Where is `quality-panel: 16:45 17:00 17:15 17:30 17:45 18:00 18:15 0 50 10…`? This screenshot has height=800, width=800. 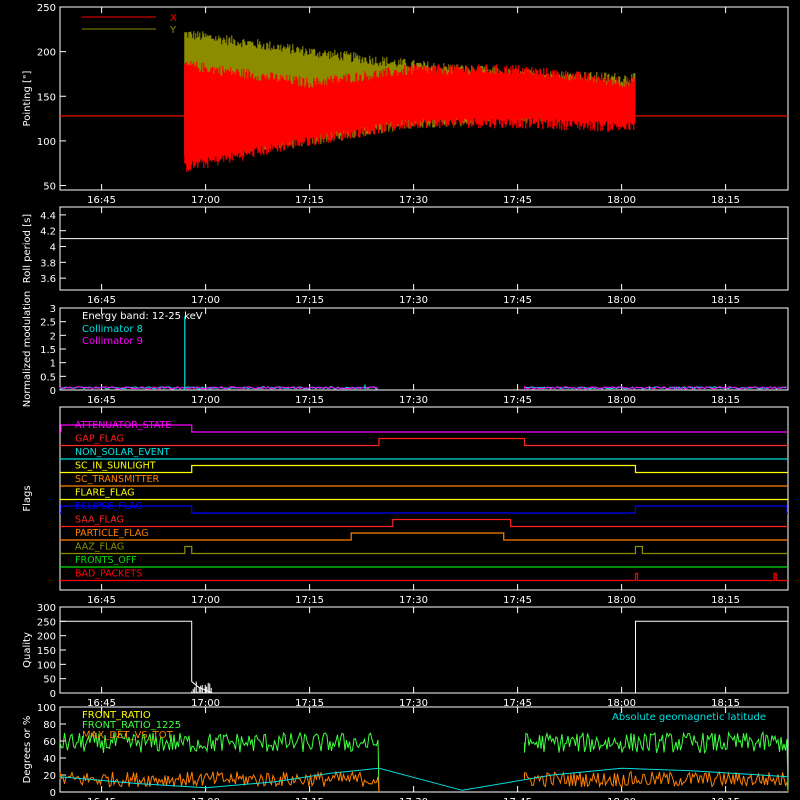
quality-panel: 16:45 17:00 17:15 17:30 17:45 18:00 18:15 0 50 10… is located at coordinates (405, 656).